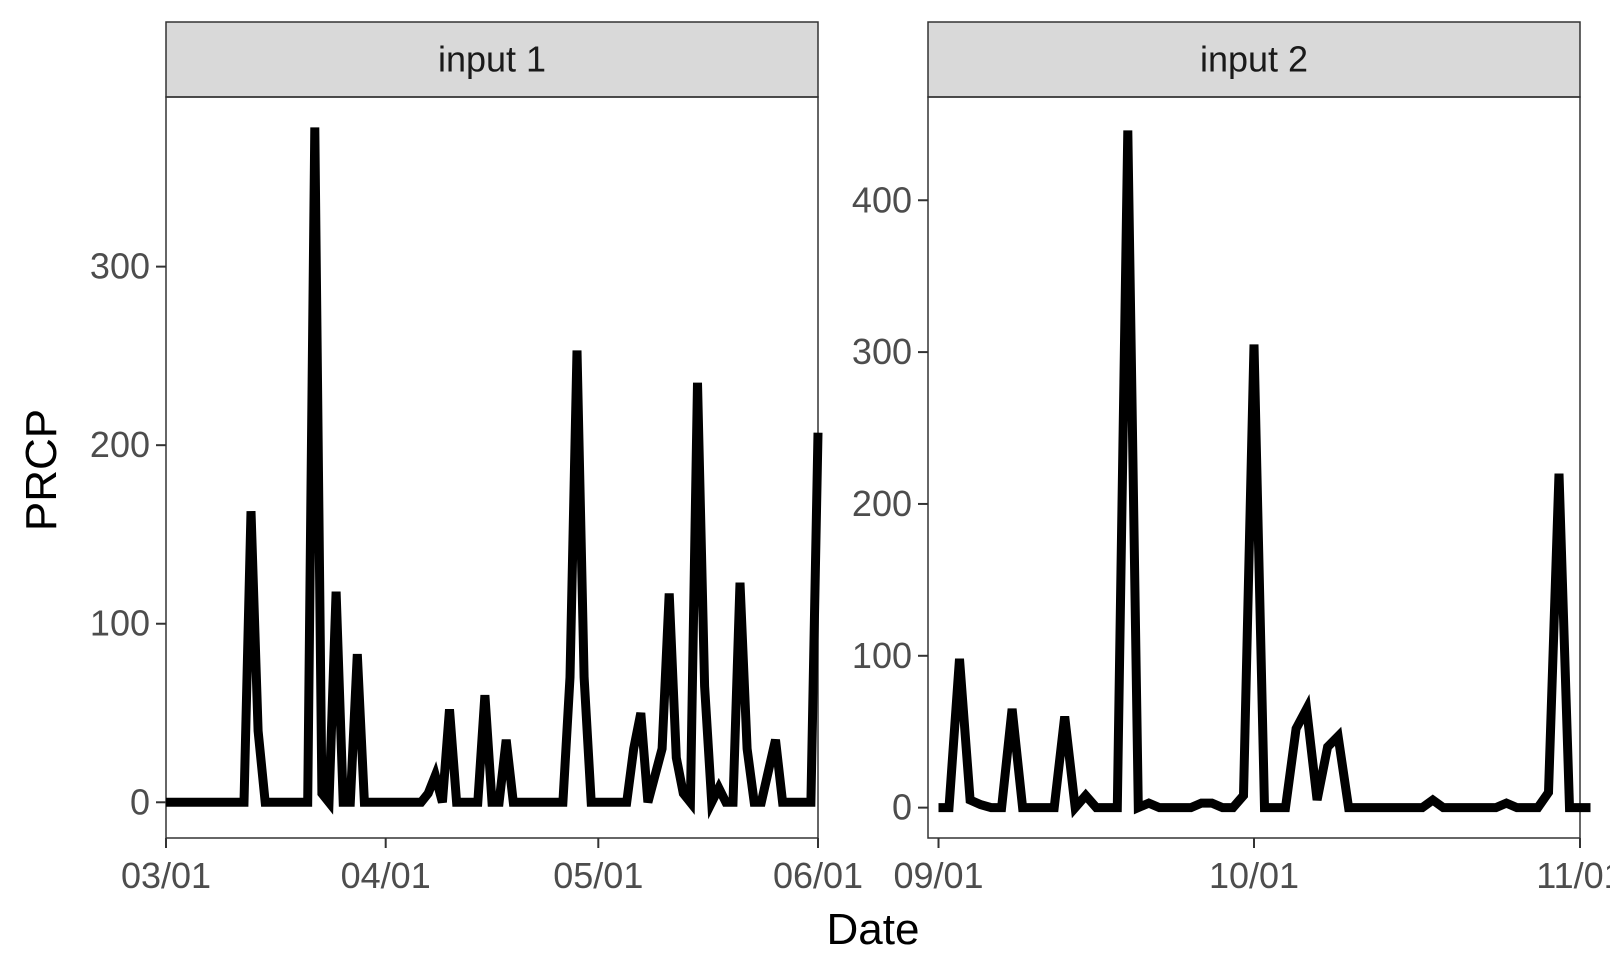  What do you see at coordinates (818, 875) in the screenshot?
I see `x-tick-label: 06/01` at bounding box center [818, 875].